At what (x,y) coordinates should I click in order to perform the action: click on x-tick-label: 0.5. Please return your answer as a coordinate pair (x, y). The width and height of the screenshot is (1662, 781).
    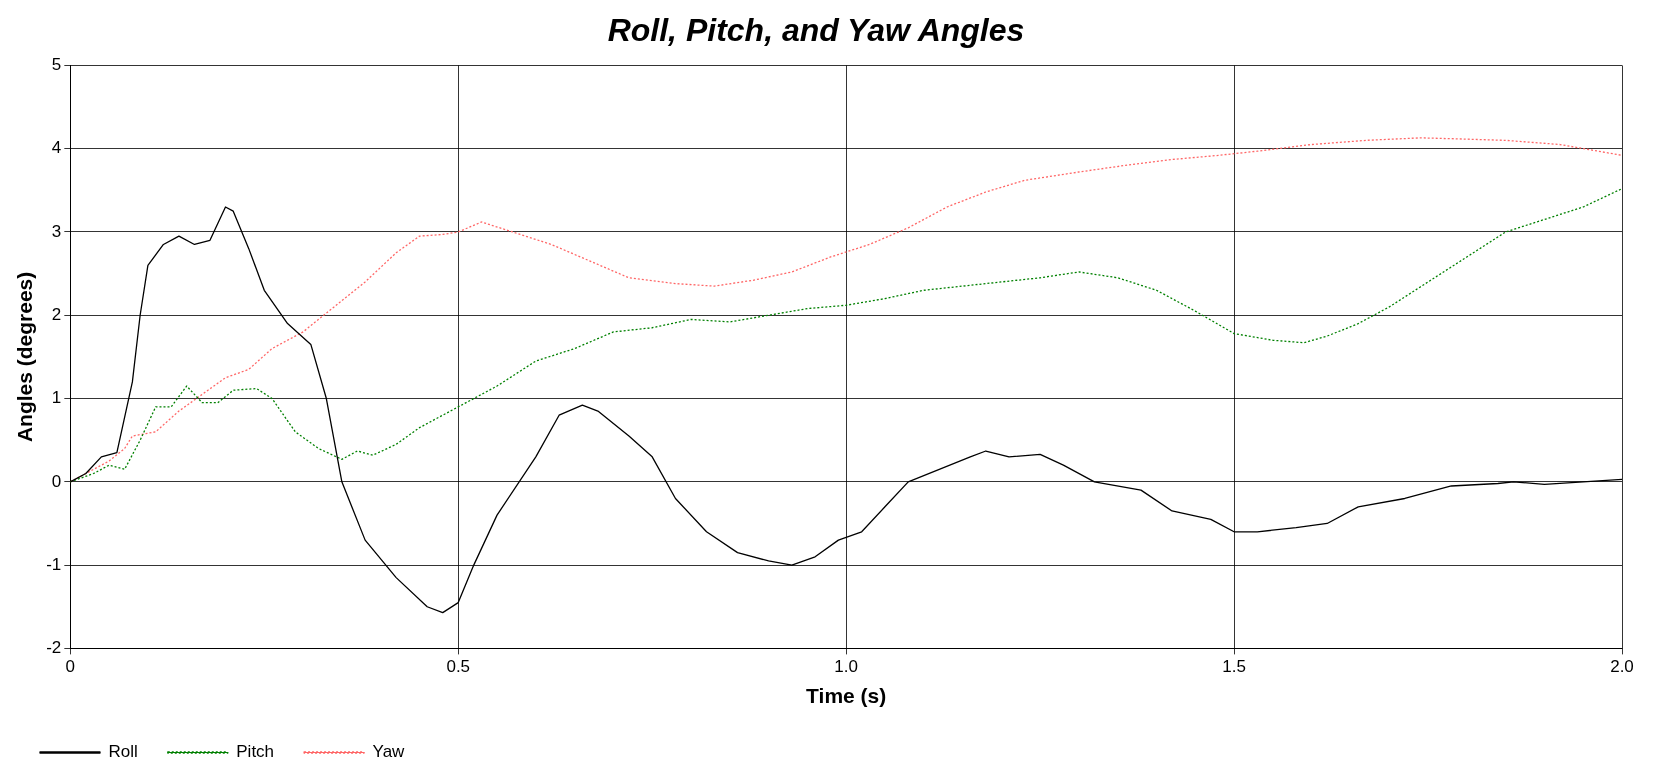
    Looking at the image, I should click on (458, 667).